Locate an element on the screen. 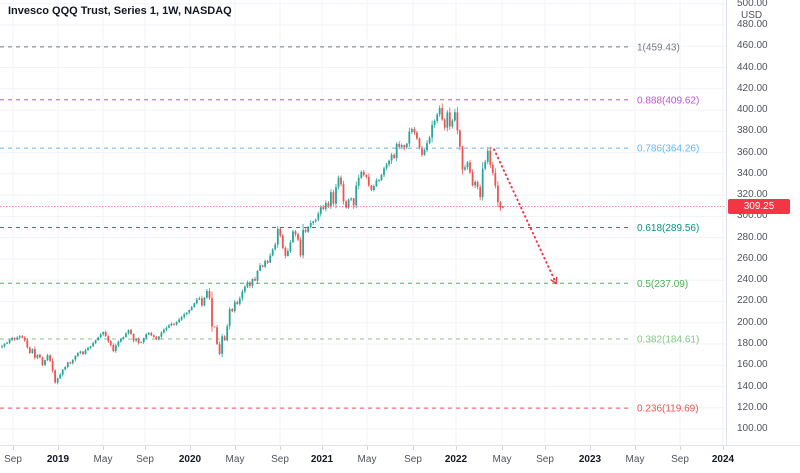 The width and height of the screenshot is (800, 473). fib-label-0.382: 0.382(184.61) is located at coordinates (668, 340).